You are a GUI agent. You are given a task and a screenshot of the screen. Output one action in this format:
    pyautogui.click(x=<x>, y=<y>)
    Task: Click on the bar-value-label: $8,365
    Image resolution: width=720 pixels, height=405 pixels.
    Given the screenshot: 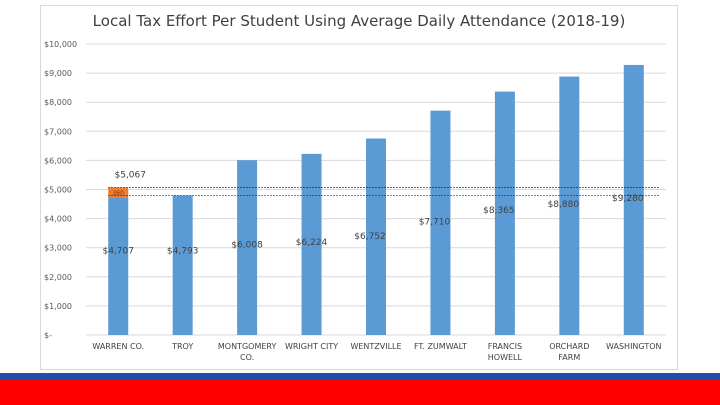 What is the action you would take?
    pyautogui.click(x=499, y=211)
    